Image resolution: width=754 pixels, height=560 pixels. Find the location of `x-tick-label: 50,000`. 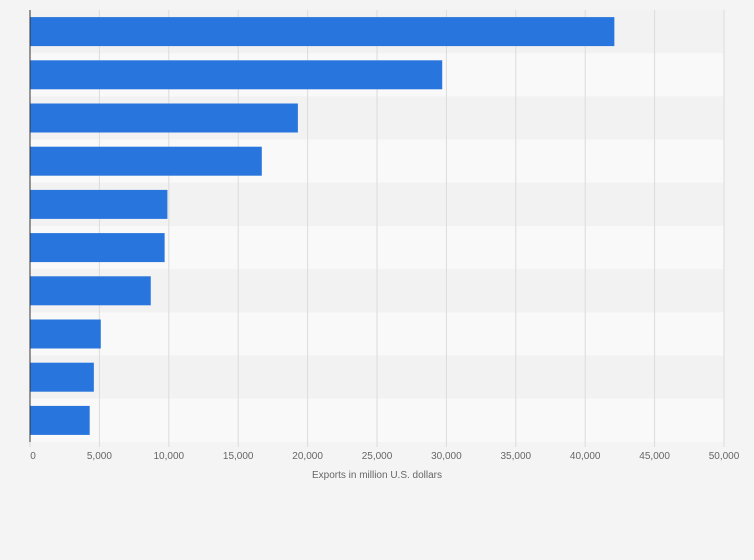

x-tick-label: 50,000 is located at coordinates (724, 456).